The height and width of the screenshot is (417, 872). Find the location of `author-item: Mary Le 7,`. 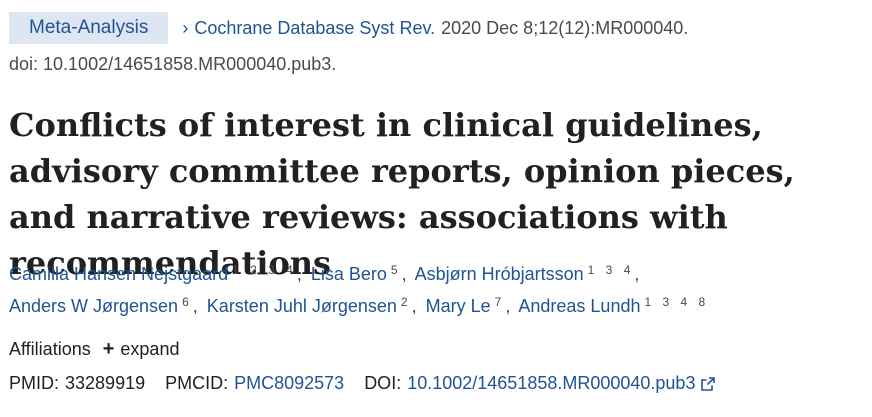

author-item: Mary Le 7, is located at coordinates (468, 305).